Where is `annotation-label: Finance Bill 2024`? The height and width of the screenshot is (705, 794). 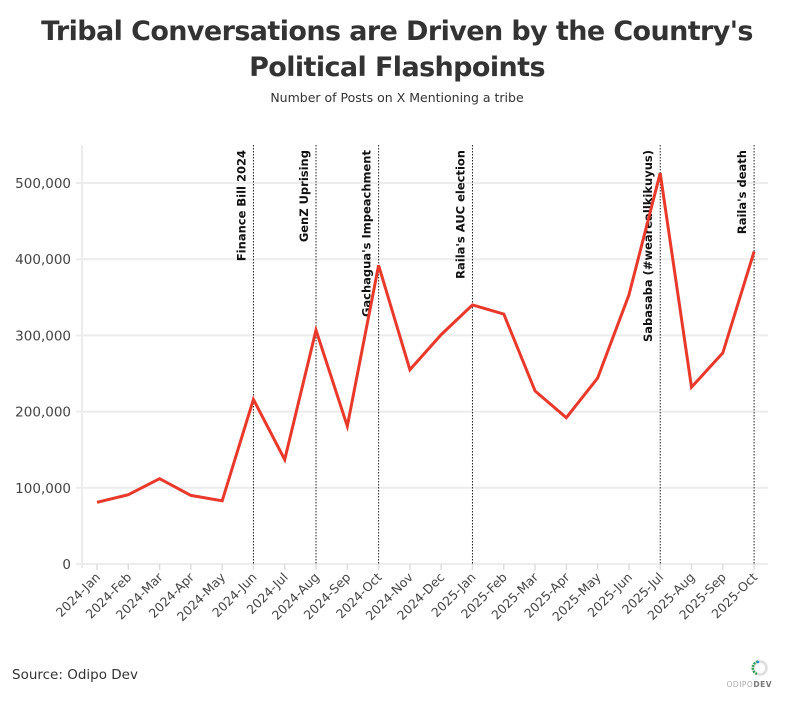
annotation-label: Finance Bill 2024 is located at coordinates (241, 205).